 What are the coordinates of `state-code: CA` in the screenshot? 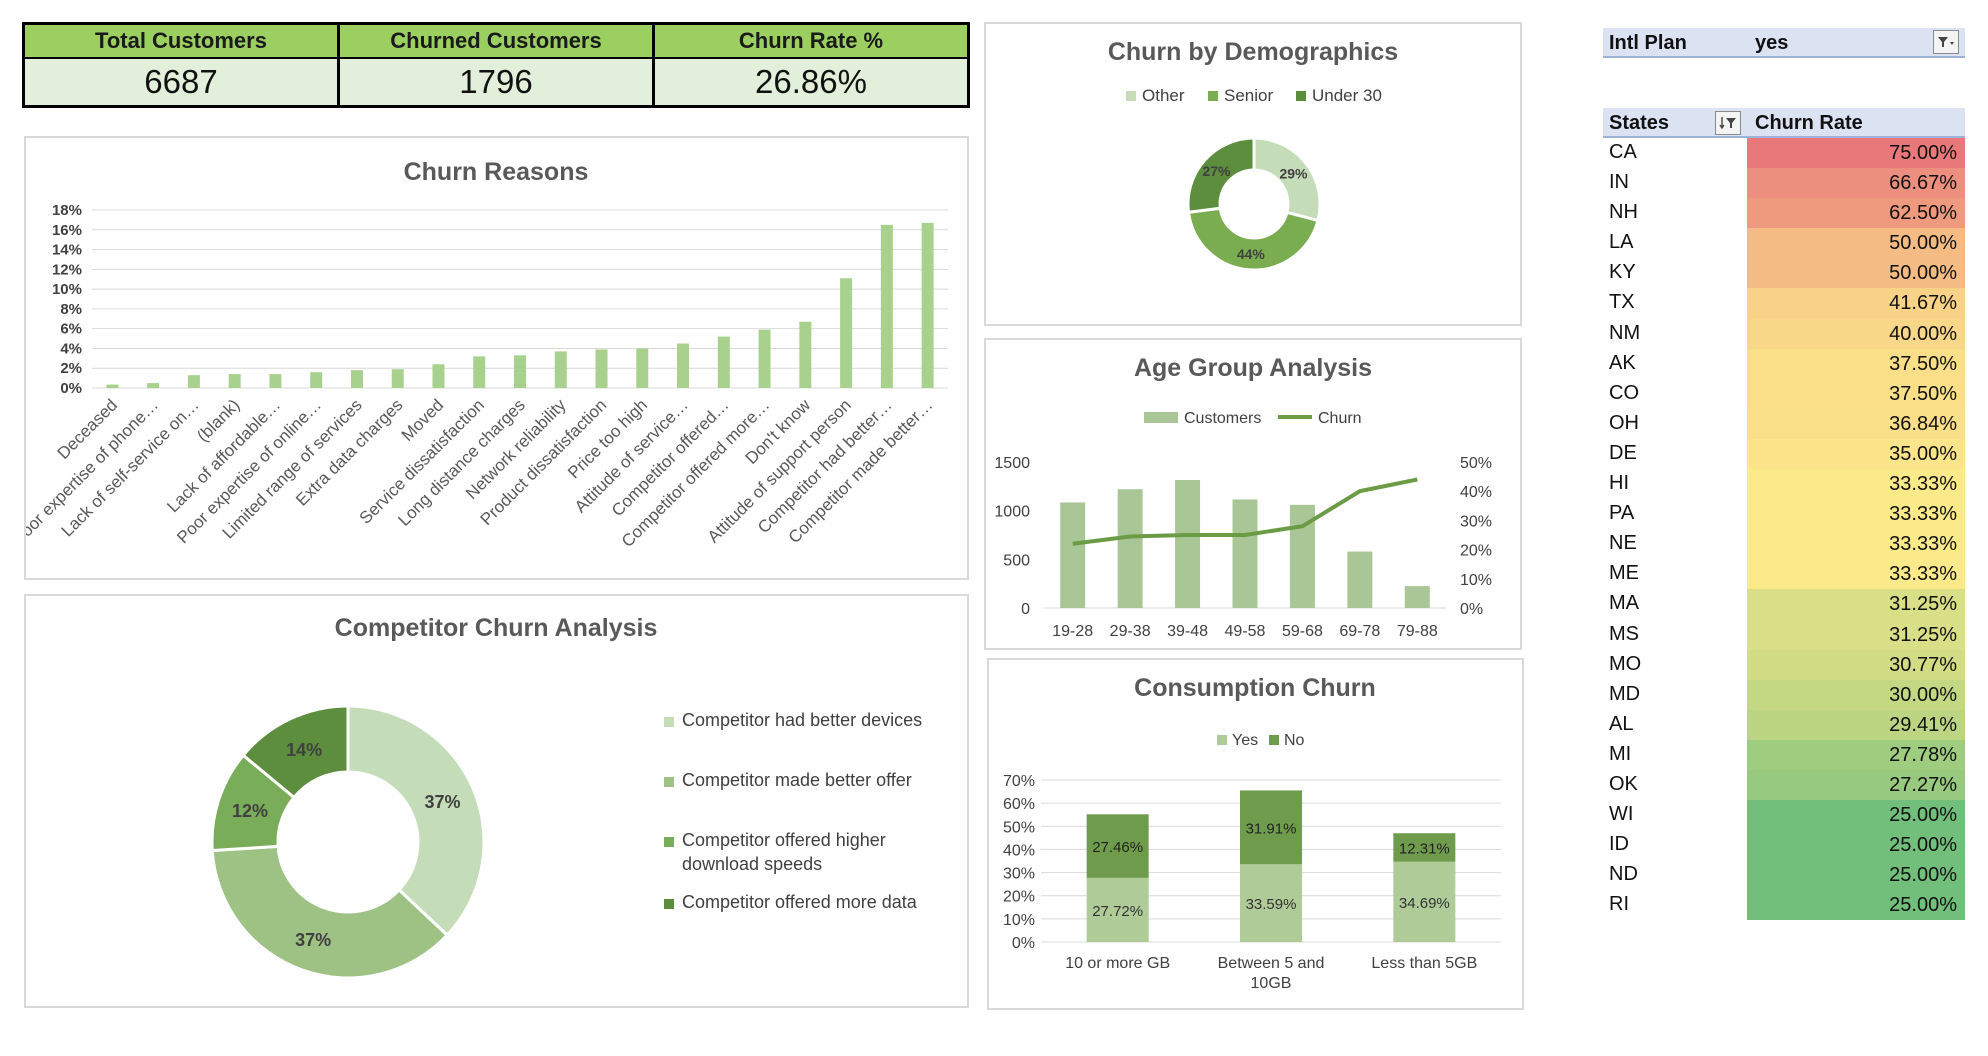 It's located at (1623, 152).